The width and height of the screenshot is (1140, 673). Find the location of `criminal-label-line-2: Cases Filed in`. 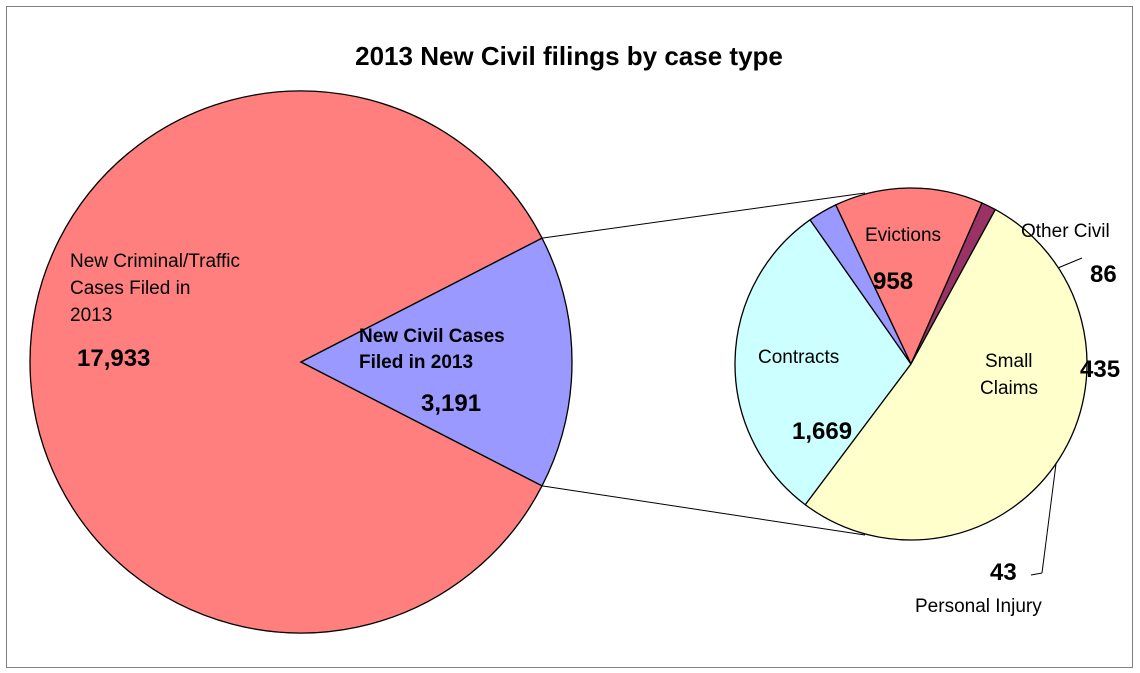

criminal-label-line-2: Cases Filed in is located at coordinates (130, 288).